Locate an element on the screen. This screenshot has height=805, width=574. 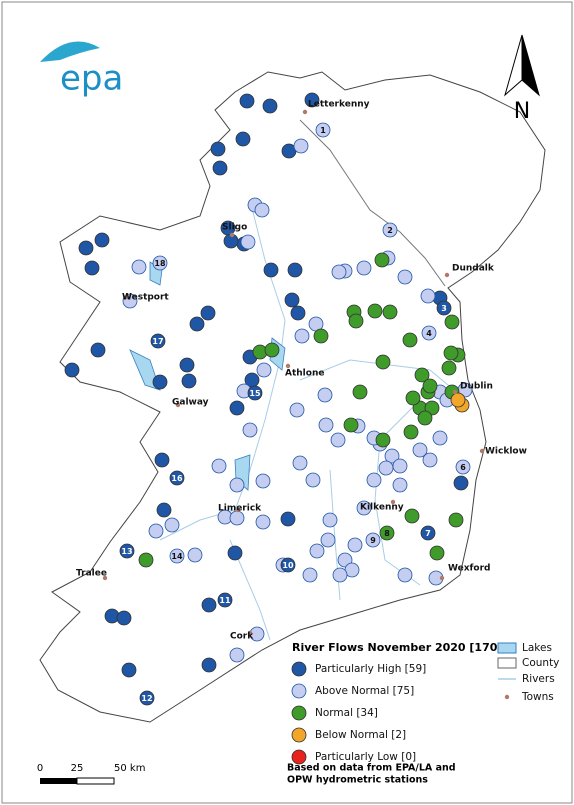
station-label: 14 is located at coordinates (177, 556).